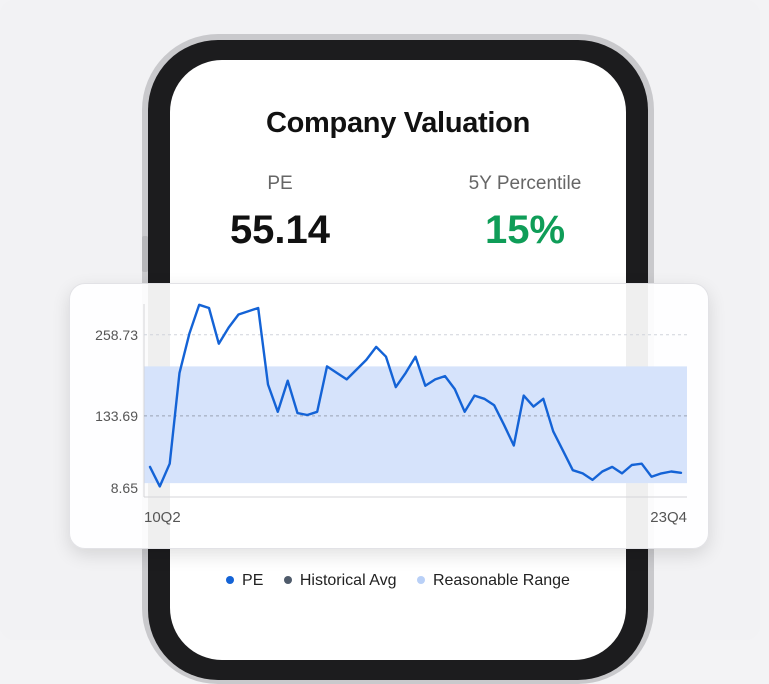  I want to click on reasonable-range-dot-icon, so click(420, 580).